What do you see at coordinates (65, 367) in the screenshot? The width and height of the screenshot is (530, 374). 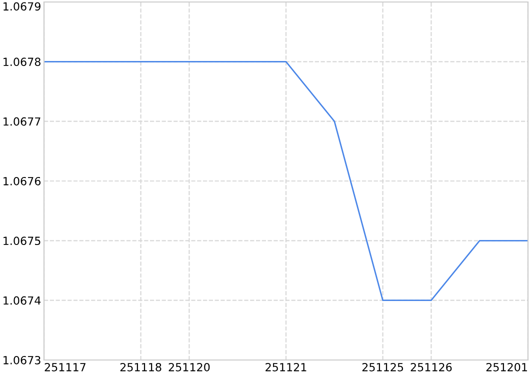 I see `x-tick-label: 251117` at bounding box center [65, 367].